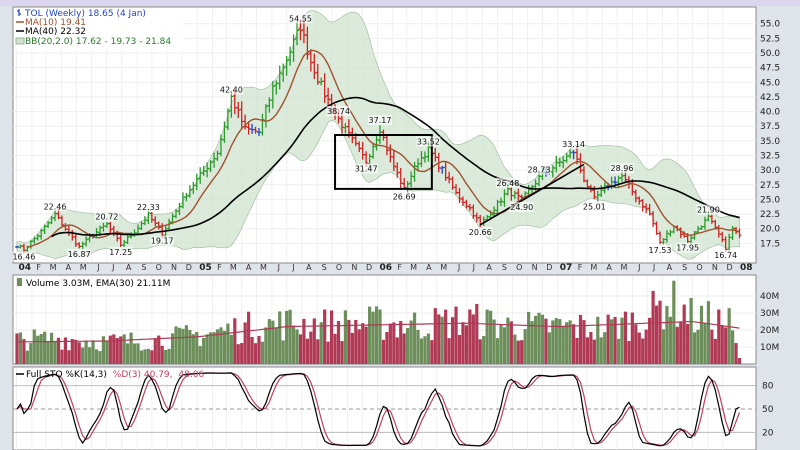 This screenshot has width=800, height=450. Describe the element at coordinates (770, 113) in the screenshot. I see `price-tick-label: 40.0` at that location.